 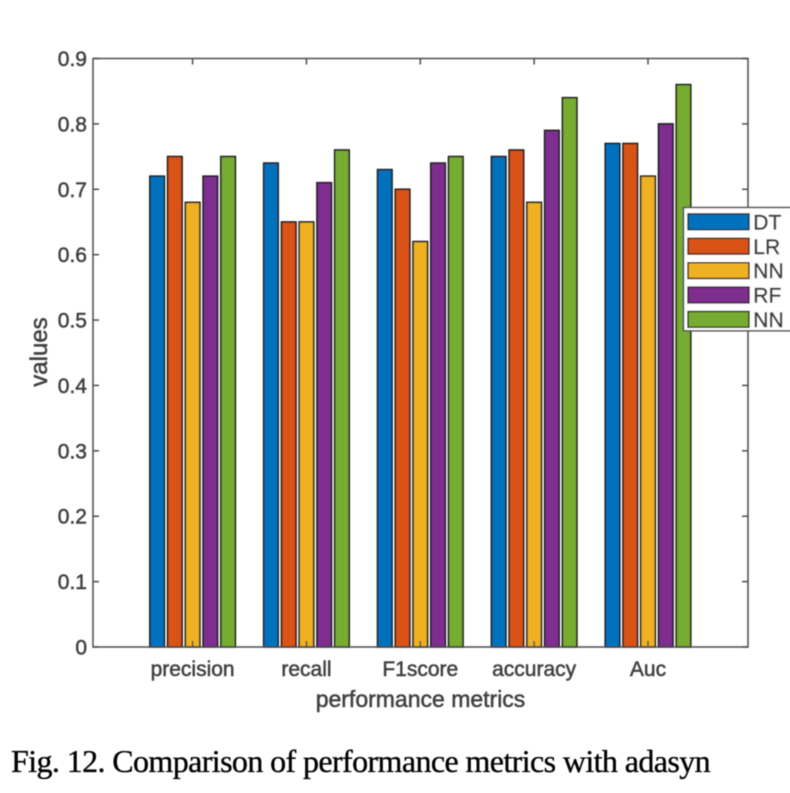 I want to click on svg-text: Auc, so click(x=648, y=669).